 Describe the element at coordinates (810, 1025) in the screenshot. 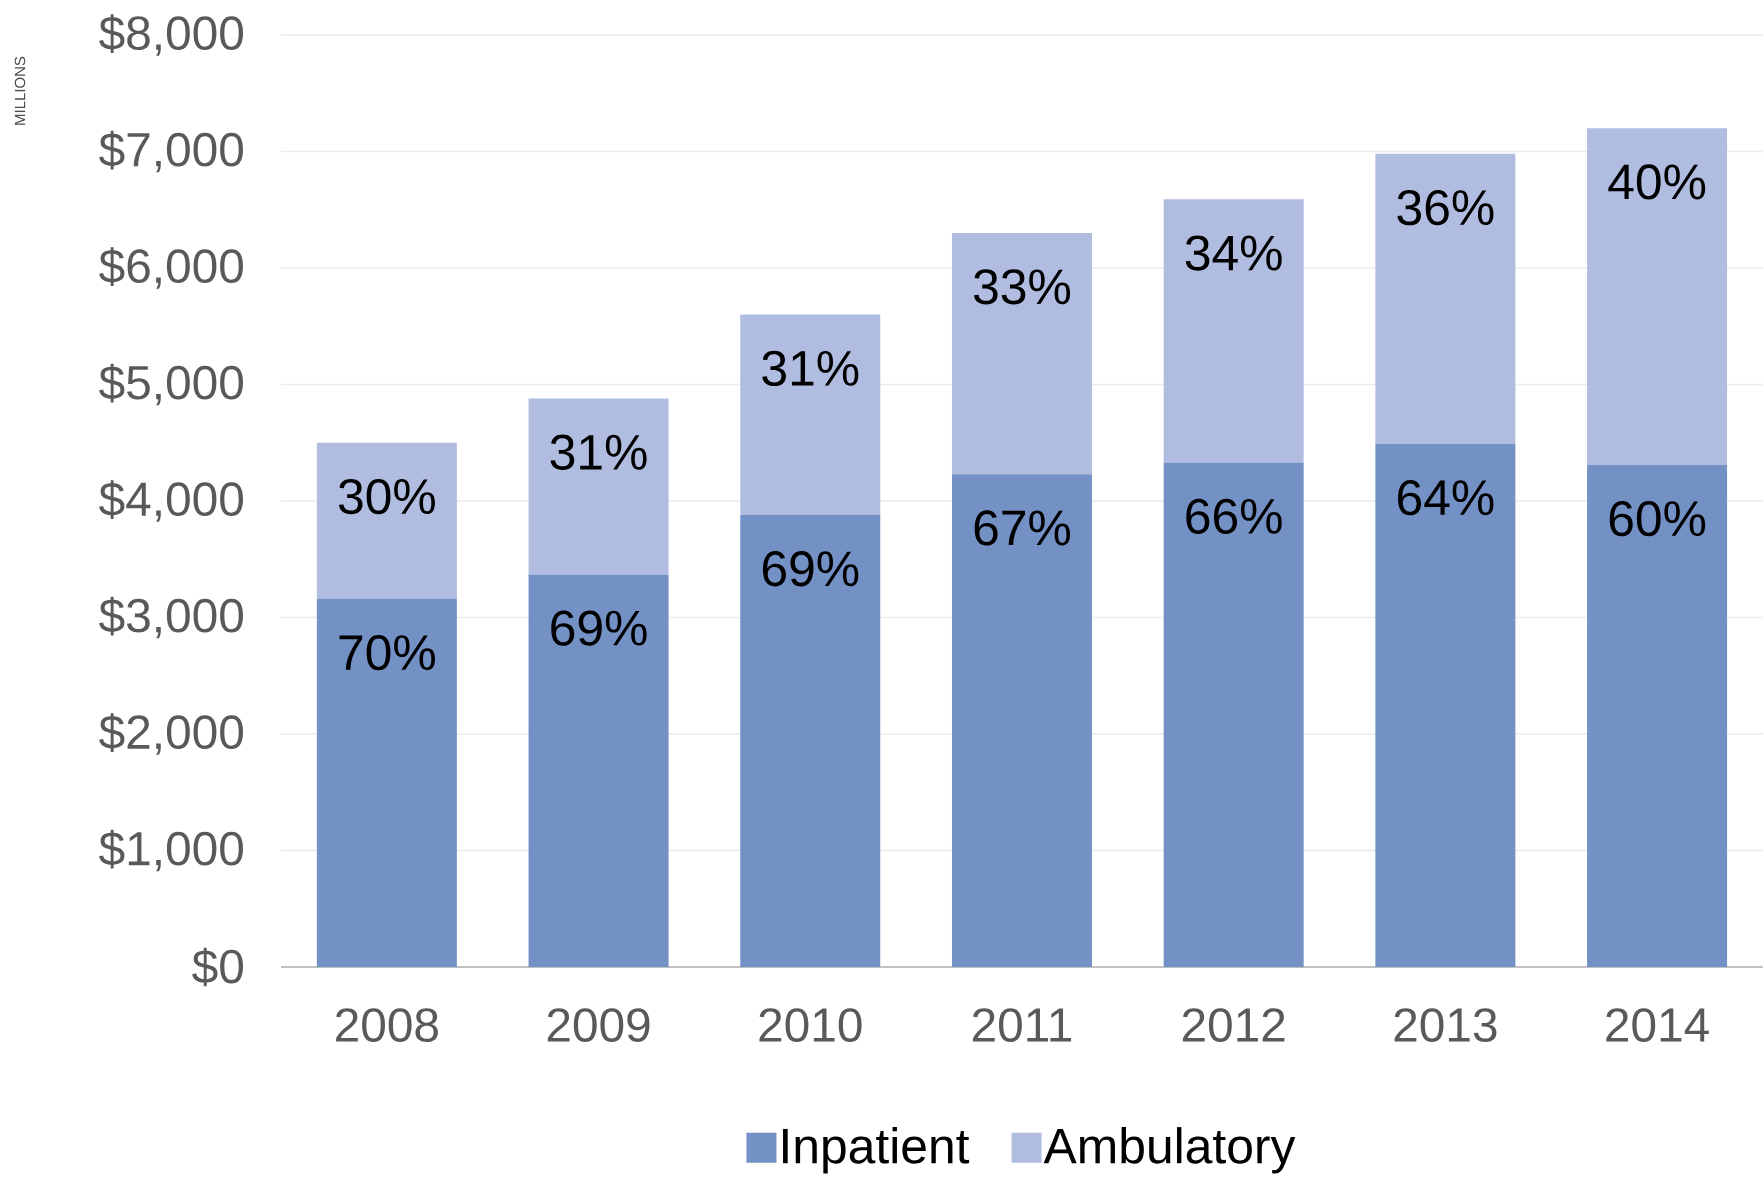

I see `x-tick-label: 2010` at that location.